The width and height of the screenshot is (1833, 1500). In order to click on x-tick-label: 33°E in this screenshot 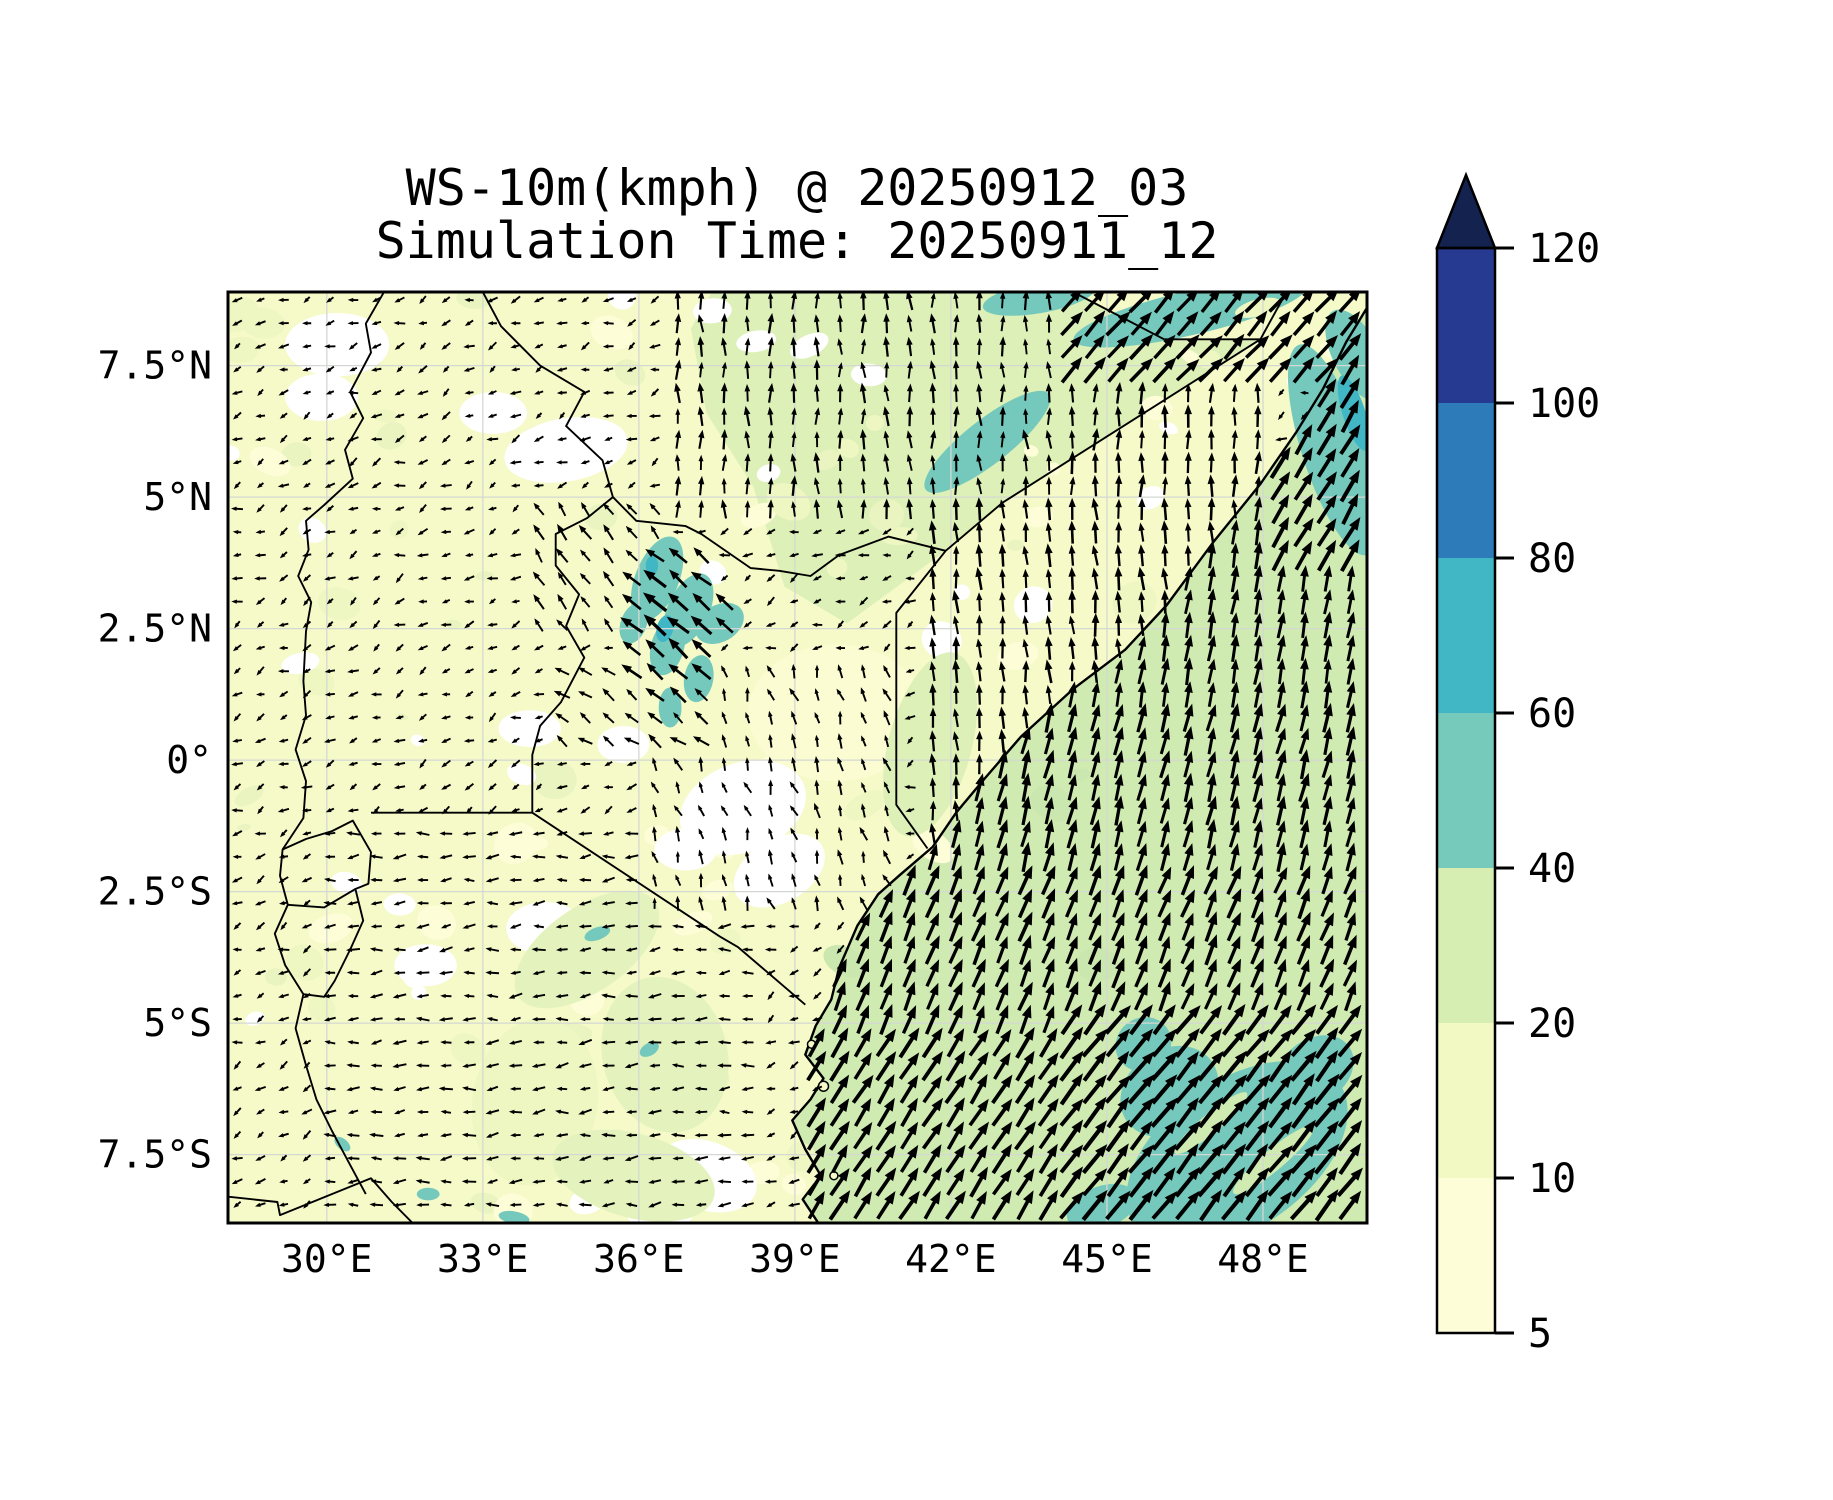, I will do `click(483, 1259)`.